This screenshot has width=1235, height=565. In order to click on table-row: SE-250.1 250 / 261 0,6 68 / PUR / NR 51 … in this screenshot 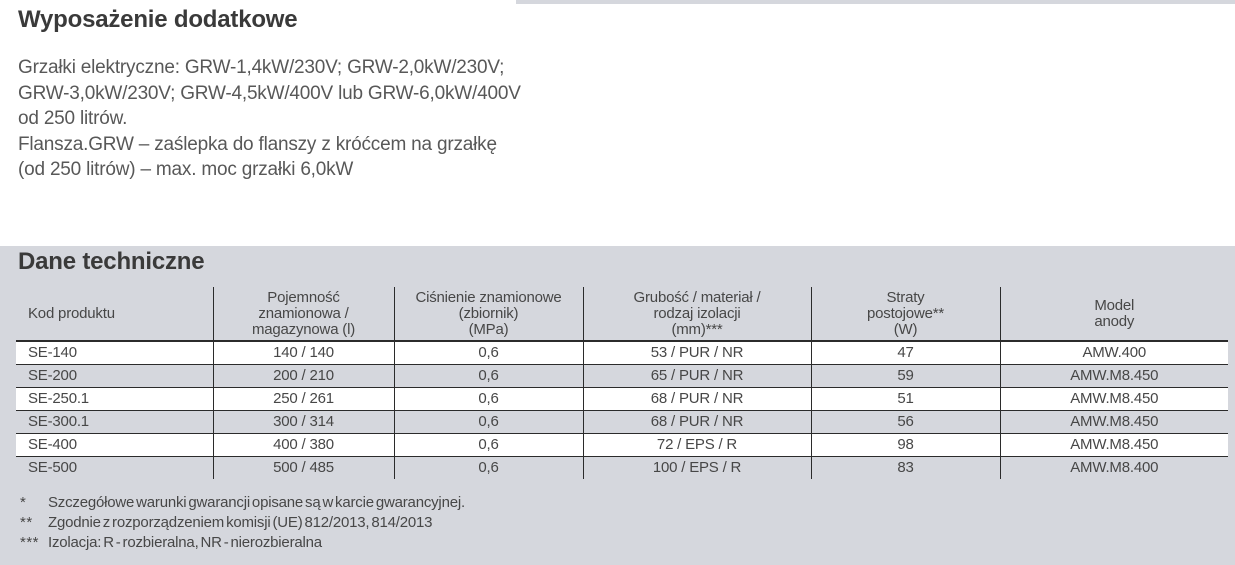, I will do `click(622, 399)`.